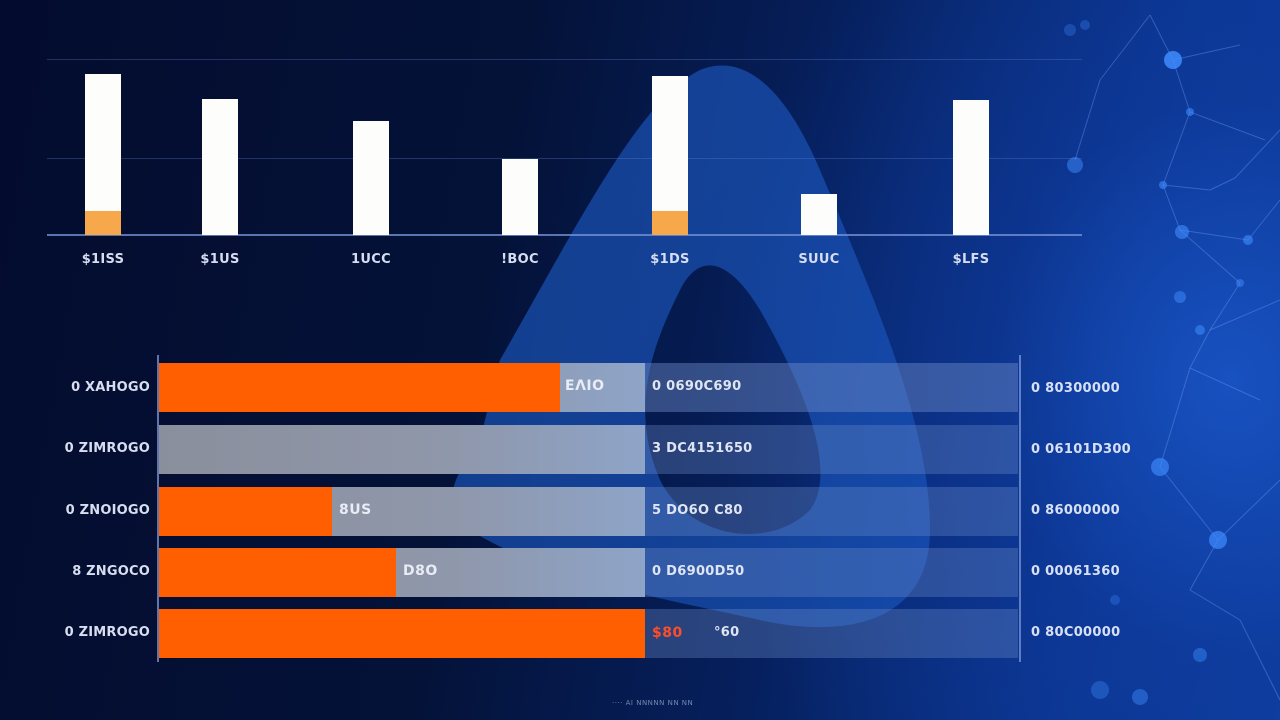 The height and width of the screenshot is (720, 1280). Describe the element at coordinates (564, 59) in the screenshot. I see `gridline-top` at that location.